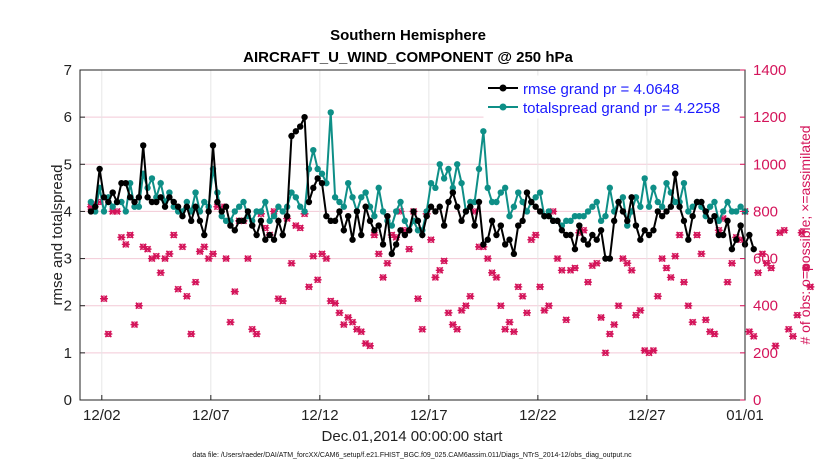  I want to click on y-tick-label: 3, so click(68, 259).